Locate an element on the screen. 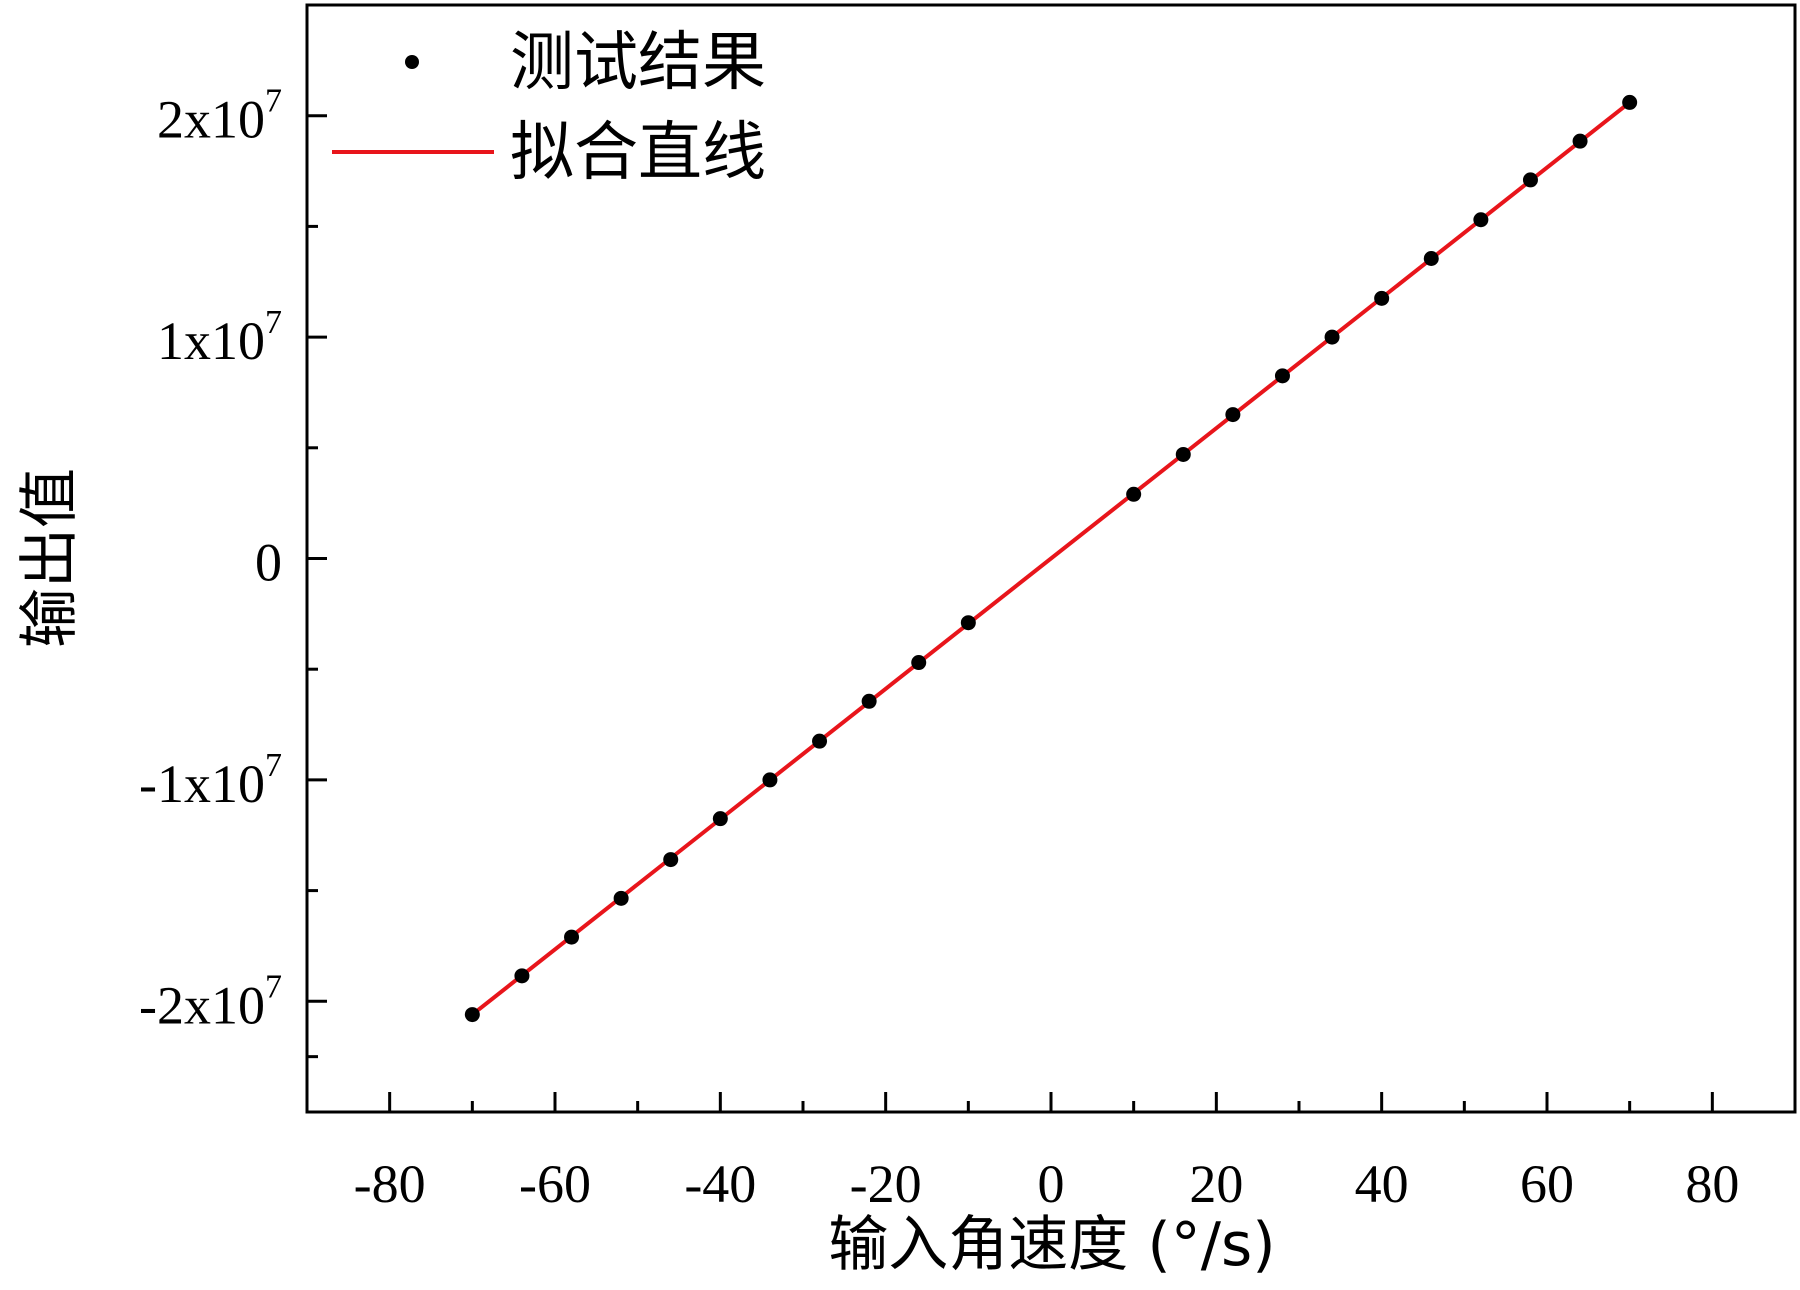 The image size is (1800, 1290). y-tick-label: 2x10⁷ is located at coordinates (219, 116).